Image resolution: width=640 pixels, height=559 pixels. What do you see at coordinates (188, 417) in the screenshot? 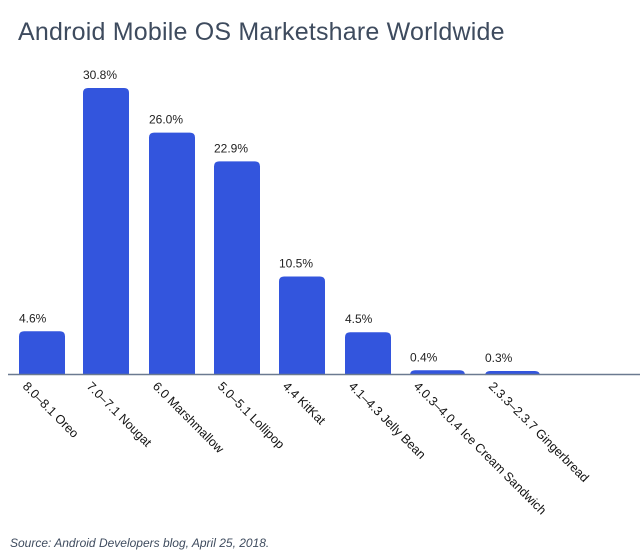
I see `category-label: 6.0 Marshmallow` at bounding box center [188, 417].